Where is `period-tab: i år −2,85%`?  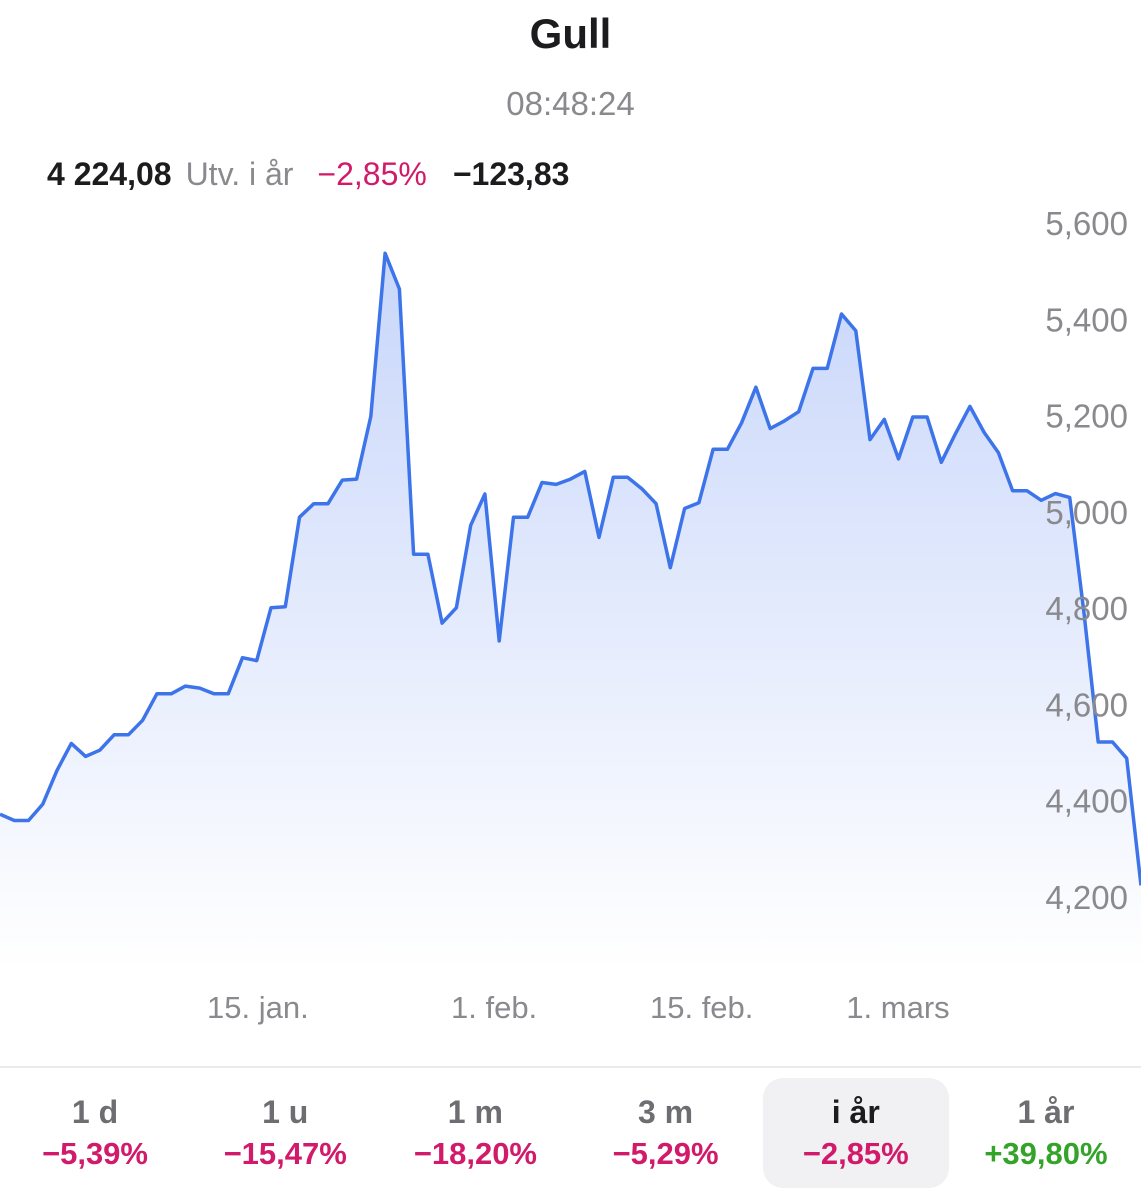
period-tab: i år −2,85% is located at coordinates (855, 1133).